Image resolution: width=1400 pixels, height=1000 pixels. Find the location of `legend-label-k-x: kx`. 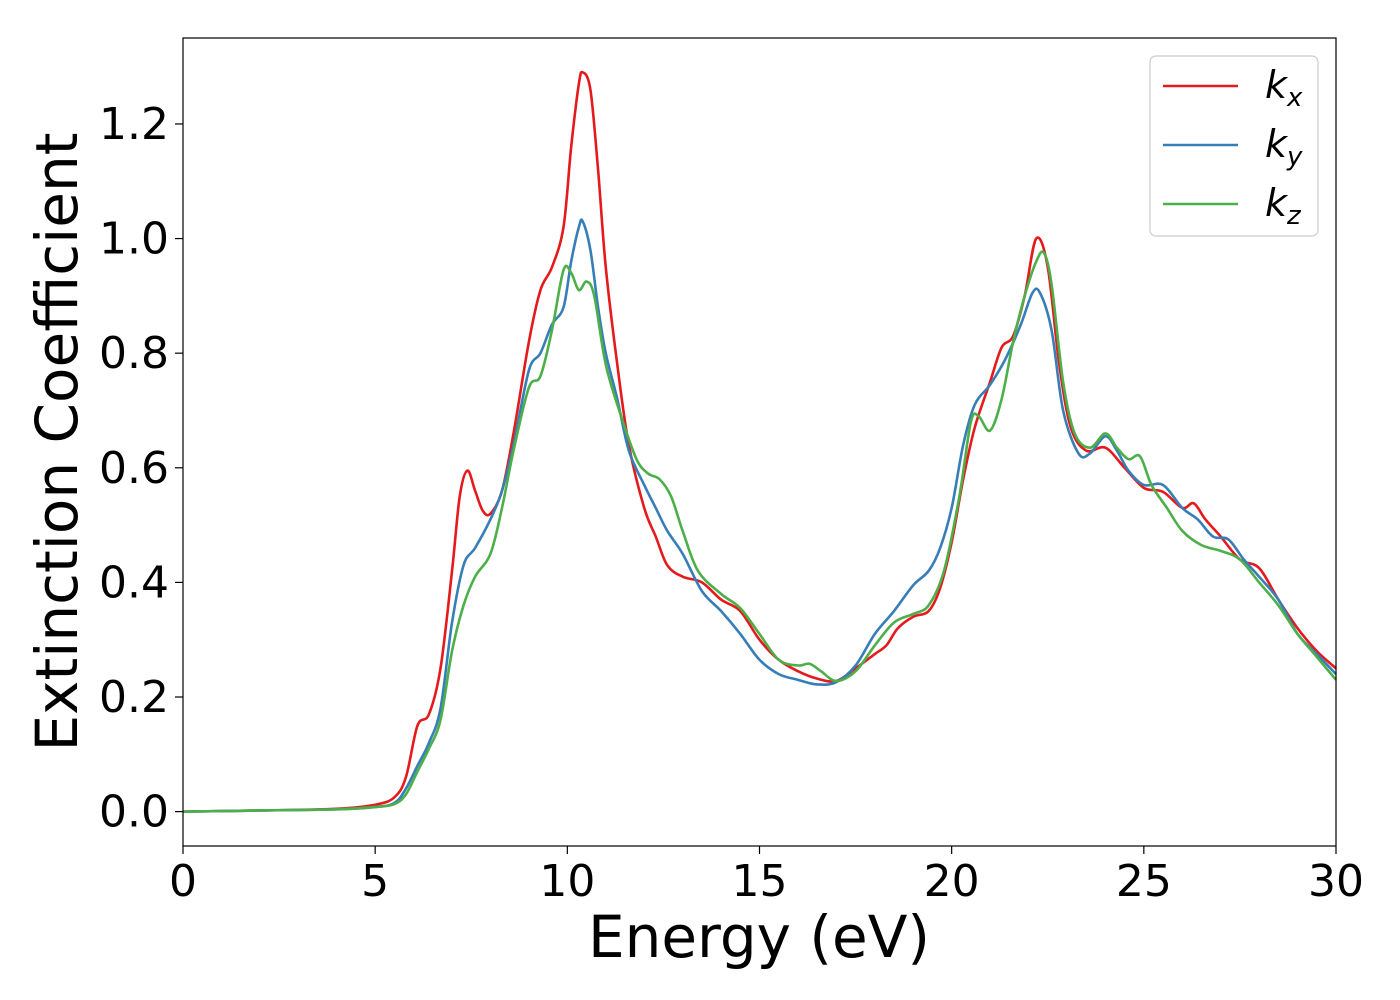

legend-label-k-x: kx is located at coordinates (1284, 88).